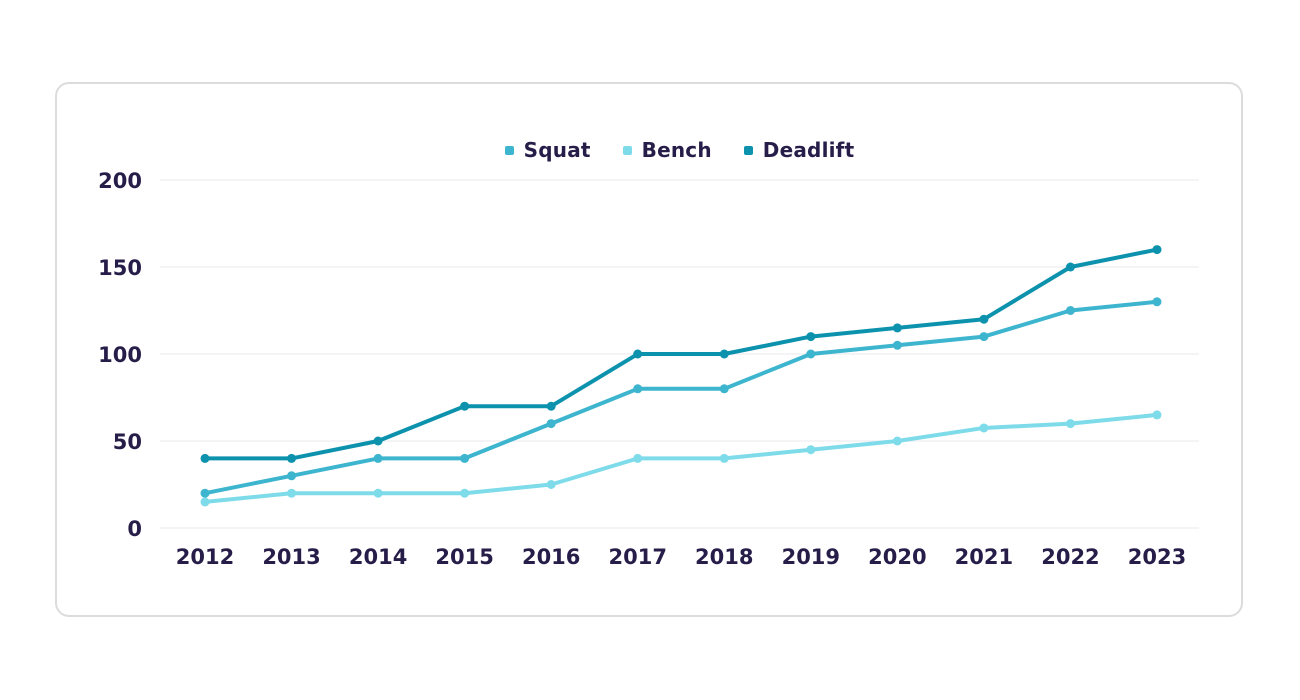 The width and height of the screenshot is (1300, 700). Describe the element at coordinates (811, 557) in the screenshot. I see `x-axis-tick-label: 2019` at that location.